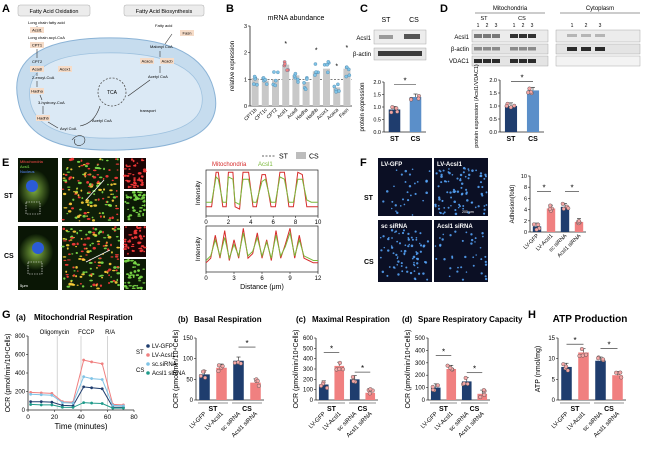 The width and height of the screenshot is (650, 459). What do you see at coordinates (525, 222) in the screenshot?
I see `y-tick-label: 2` at bounding box center [525, 222].